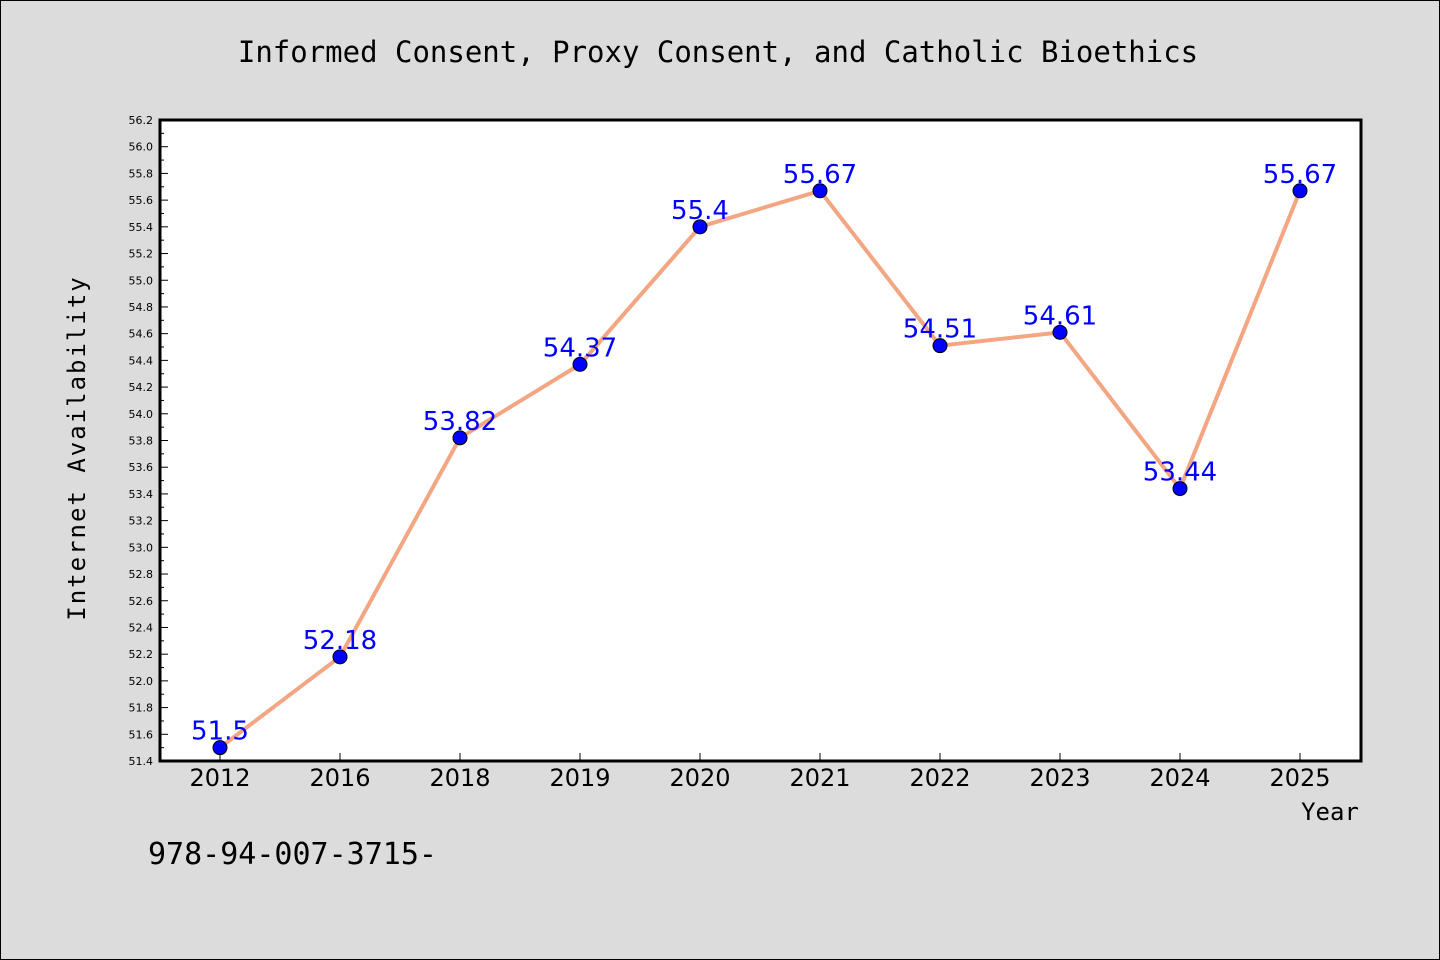 The height and width of the screenshot is (960, 1440). What do you see at coordinates (141, 521) in the screenshot?
I see `y-tick-label: 53.2` at bounding box center [141, 521].